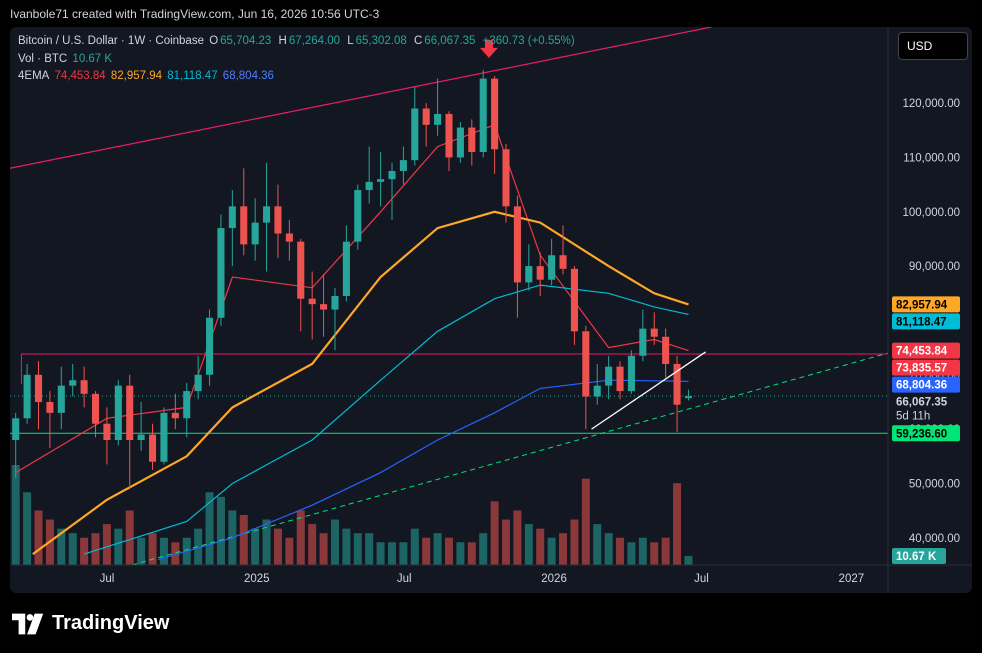  What do you see at coordinates (554, 579) in the screenshot?
I see `time-tick-label: 2026` at bounding box center [554, 579].